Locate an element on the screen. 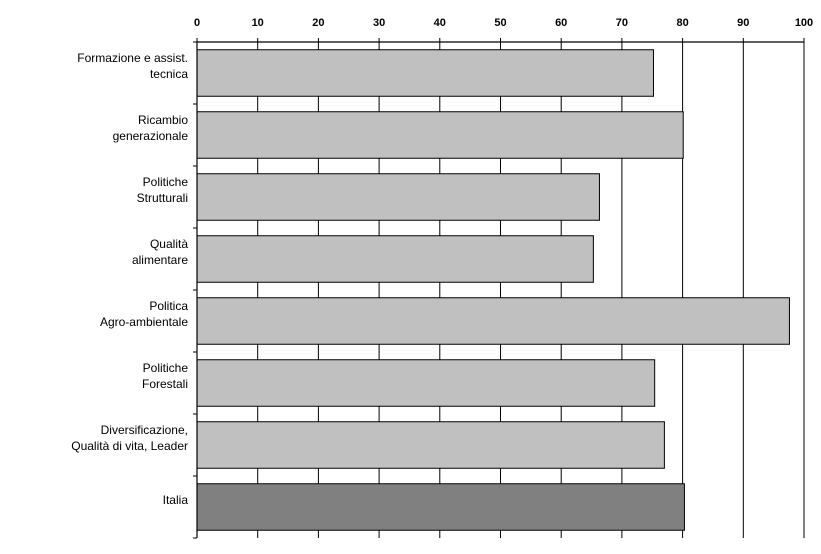  category-label-0-1: tecnica is located at coordinates (169, 74).